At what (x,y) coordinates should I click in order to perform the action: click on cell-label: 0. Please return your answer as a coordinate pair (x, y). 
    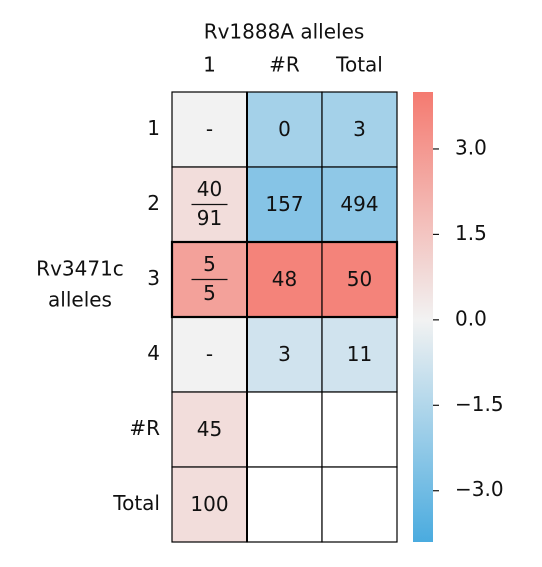
    Looking at the image, I should click on (284, 129).